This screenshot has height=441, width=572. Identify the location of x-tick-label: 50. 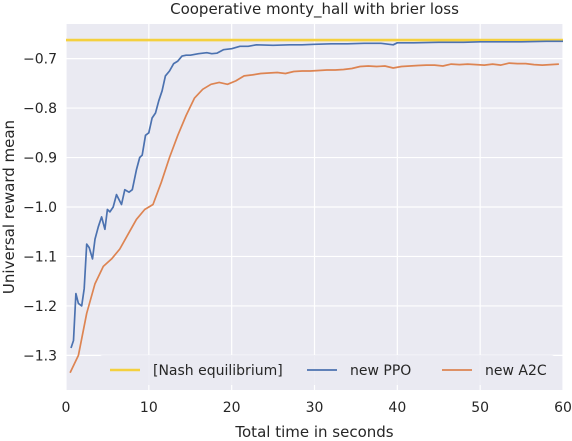
(480, 408).